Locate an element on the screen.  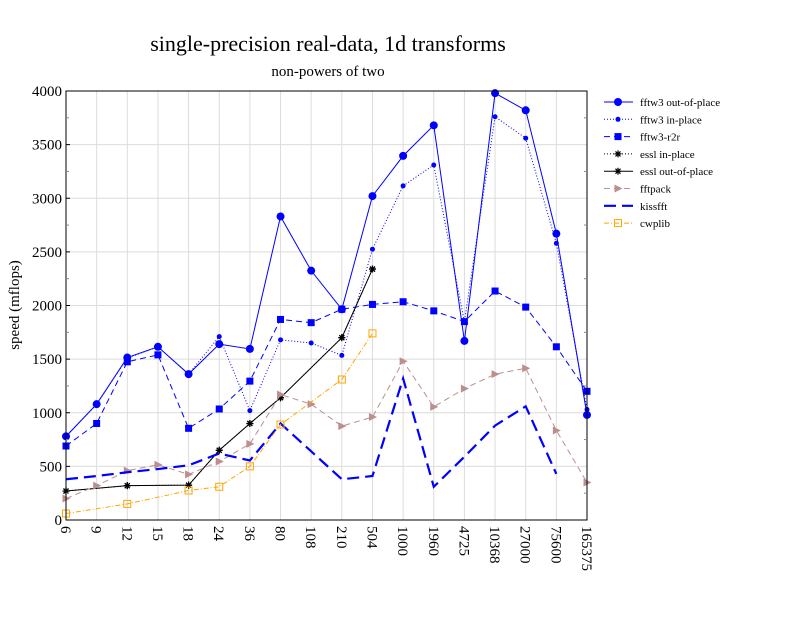
x-tick-label: 15 is located at coordinates (157, 533).